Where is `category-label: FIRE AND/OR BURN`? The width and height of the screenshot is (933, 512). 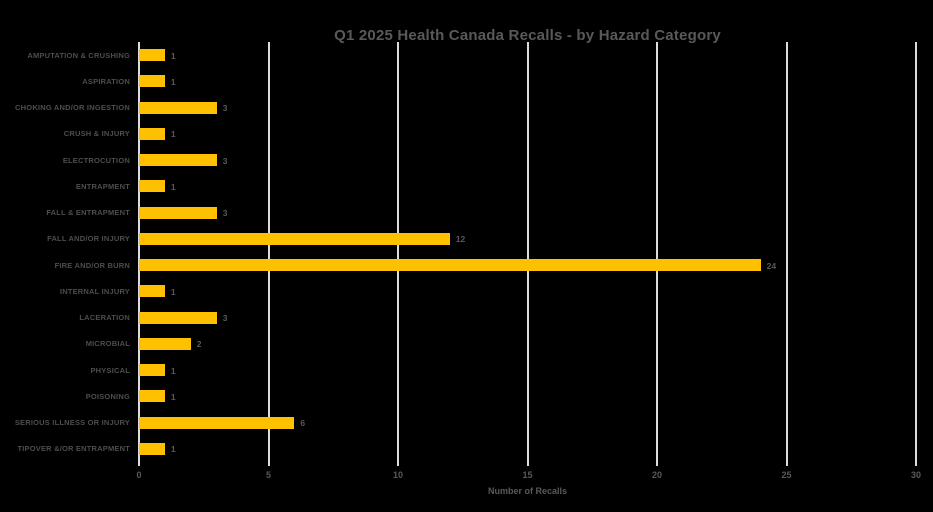
category-label: FIRE AND/OR BURN is located at coordinates (92, 265).